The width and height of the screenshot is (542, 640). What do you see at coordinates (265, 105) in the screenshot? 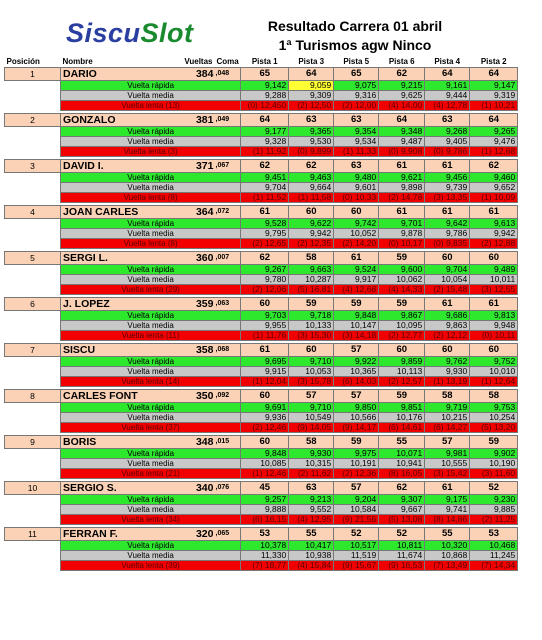
I see `slow-time-cell: (0) 12,450` at bounding box center [265, 105].